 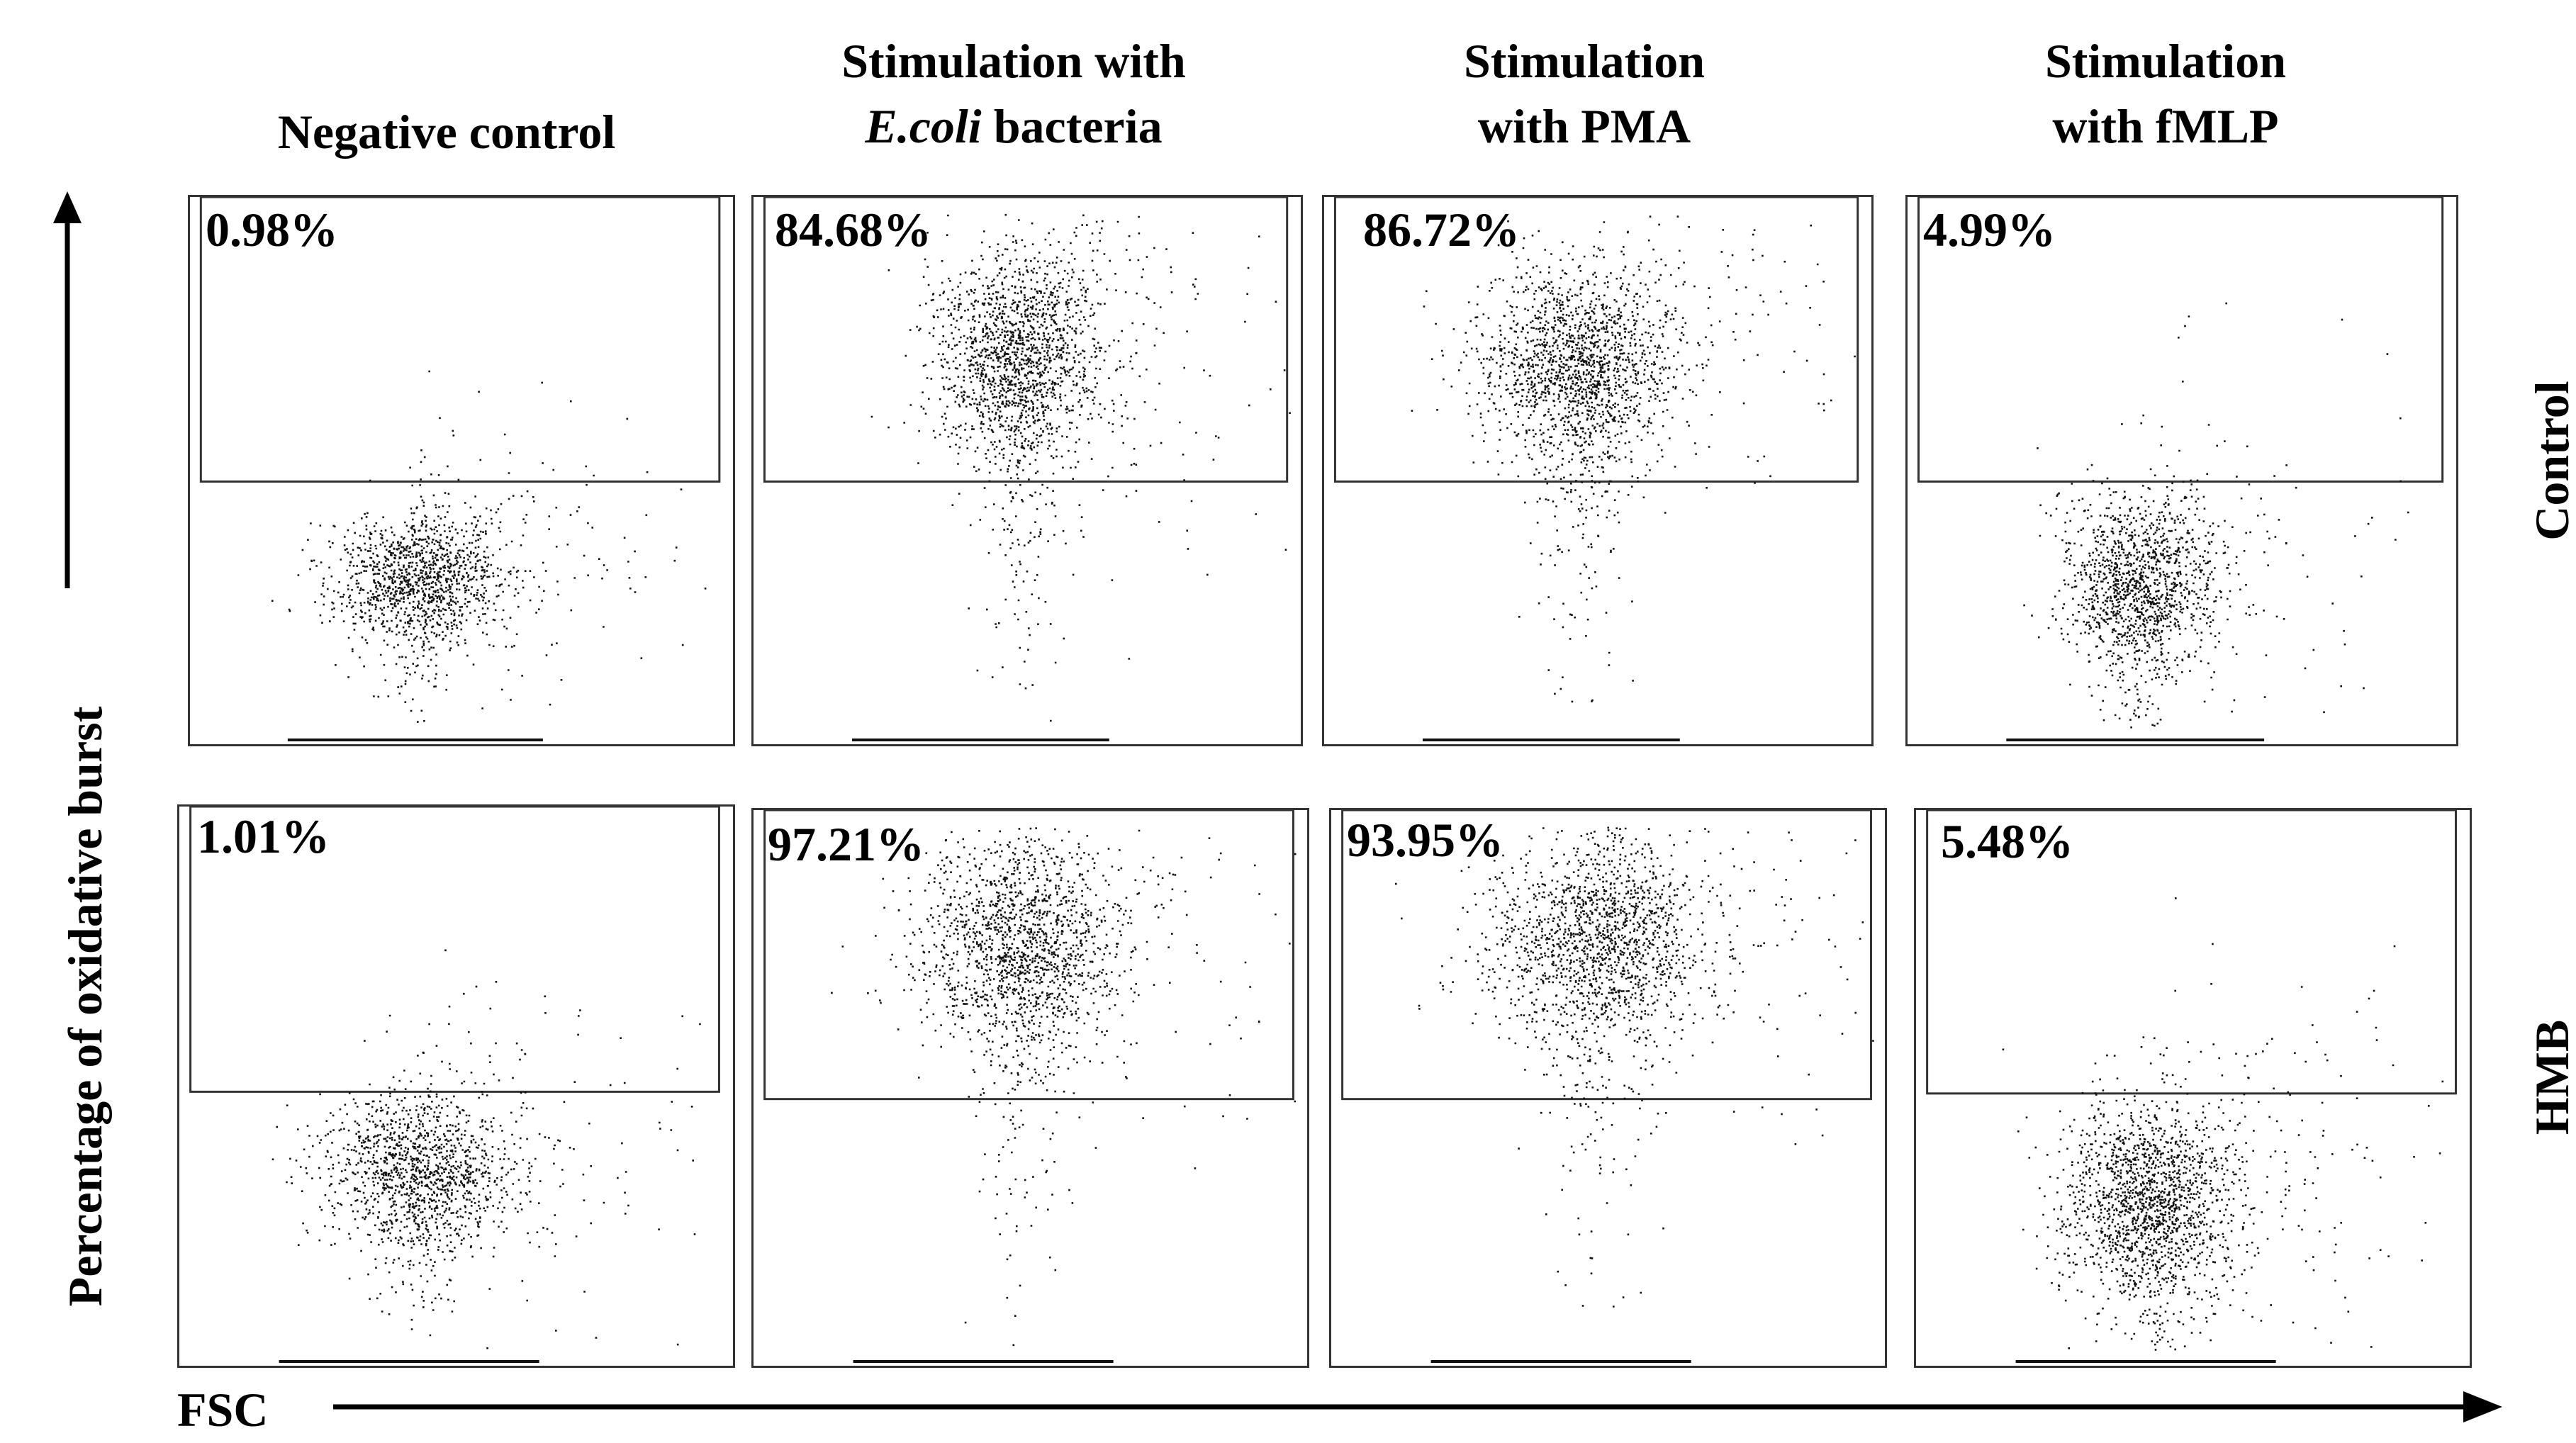 I want to click on y-axis-label: Percentage of oxidative burst, so click(x=85, y=1006).